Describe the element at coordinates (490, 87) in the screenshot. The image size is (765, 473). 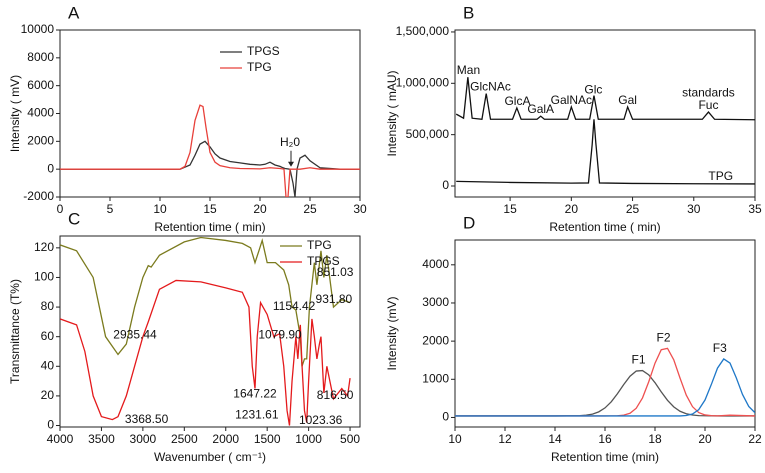
I see `annotation: GlcNAc` at that location.